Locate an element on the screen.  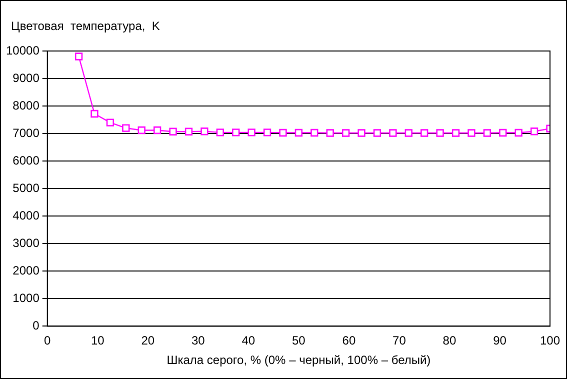
x-tick-label: 0 is located at coordinates (48, 341).